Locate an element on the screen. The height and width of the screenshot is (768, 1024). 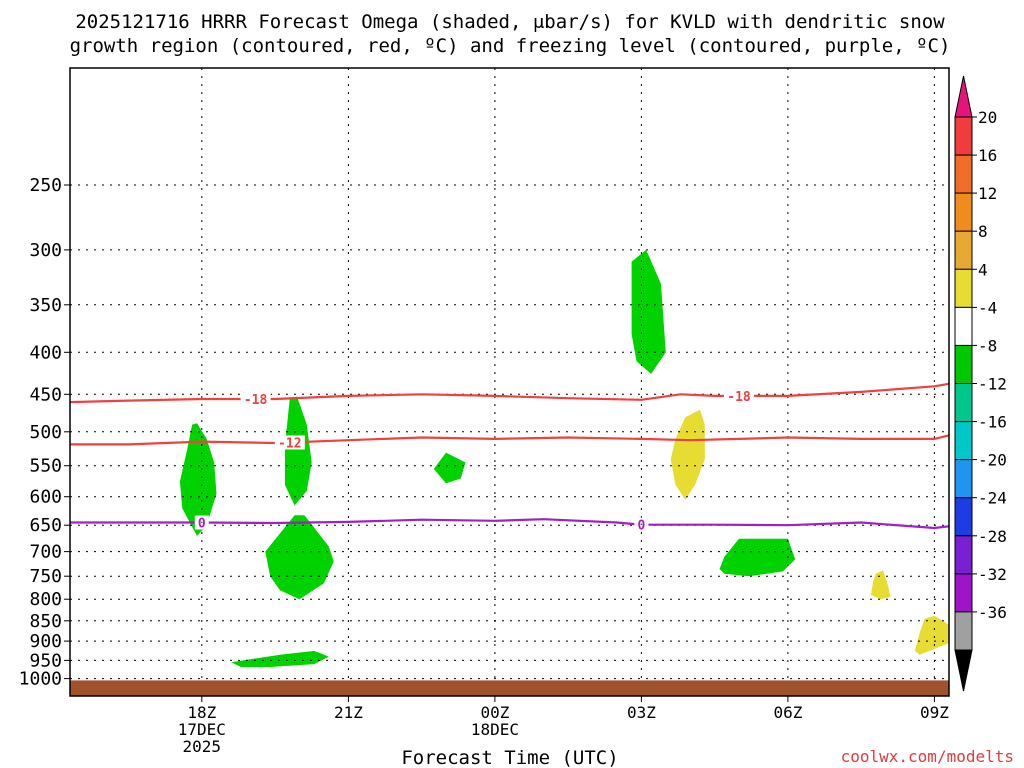
colorbar-label--24: -24 is located at coordinates (992, 498).